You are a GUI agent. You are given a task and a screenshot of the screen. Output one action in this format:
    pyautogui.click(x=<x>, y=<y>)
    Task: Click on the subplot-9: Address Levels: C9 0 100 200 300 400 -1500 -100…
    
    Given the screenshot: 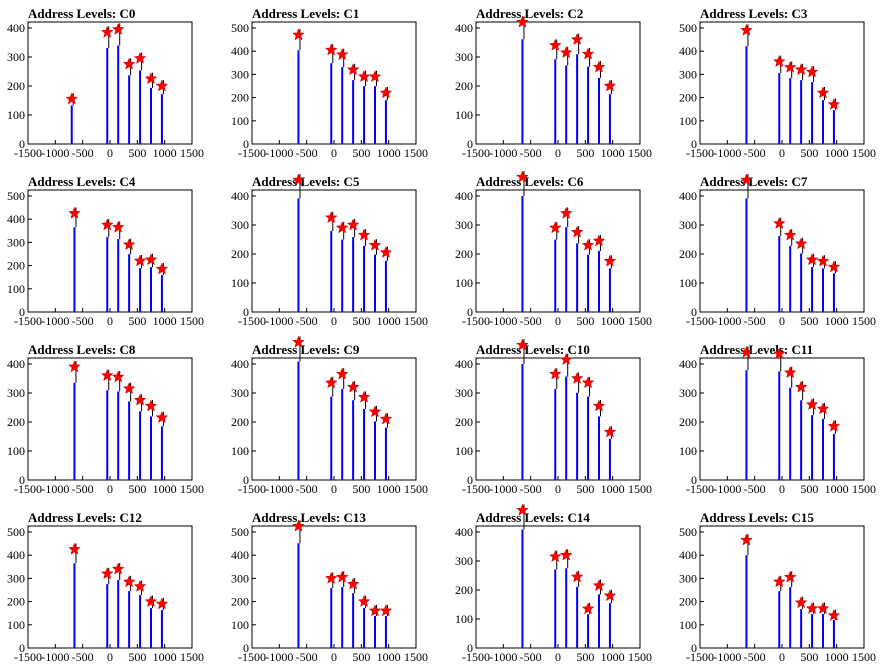 What is the action you would take?
    pyautogui.click(x=329, y=415)
    